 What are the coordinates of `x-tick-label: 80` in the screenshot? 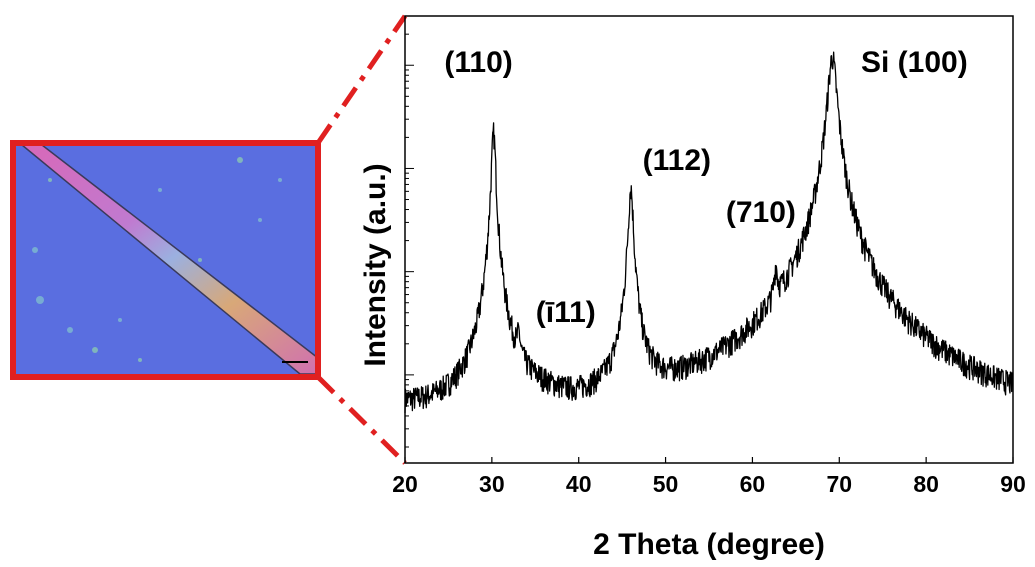 It's located at (926, 484).